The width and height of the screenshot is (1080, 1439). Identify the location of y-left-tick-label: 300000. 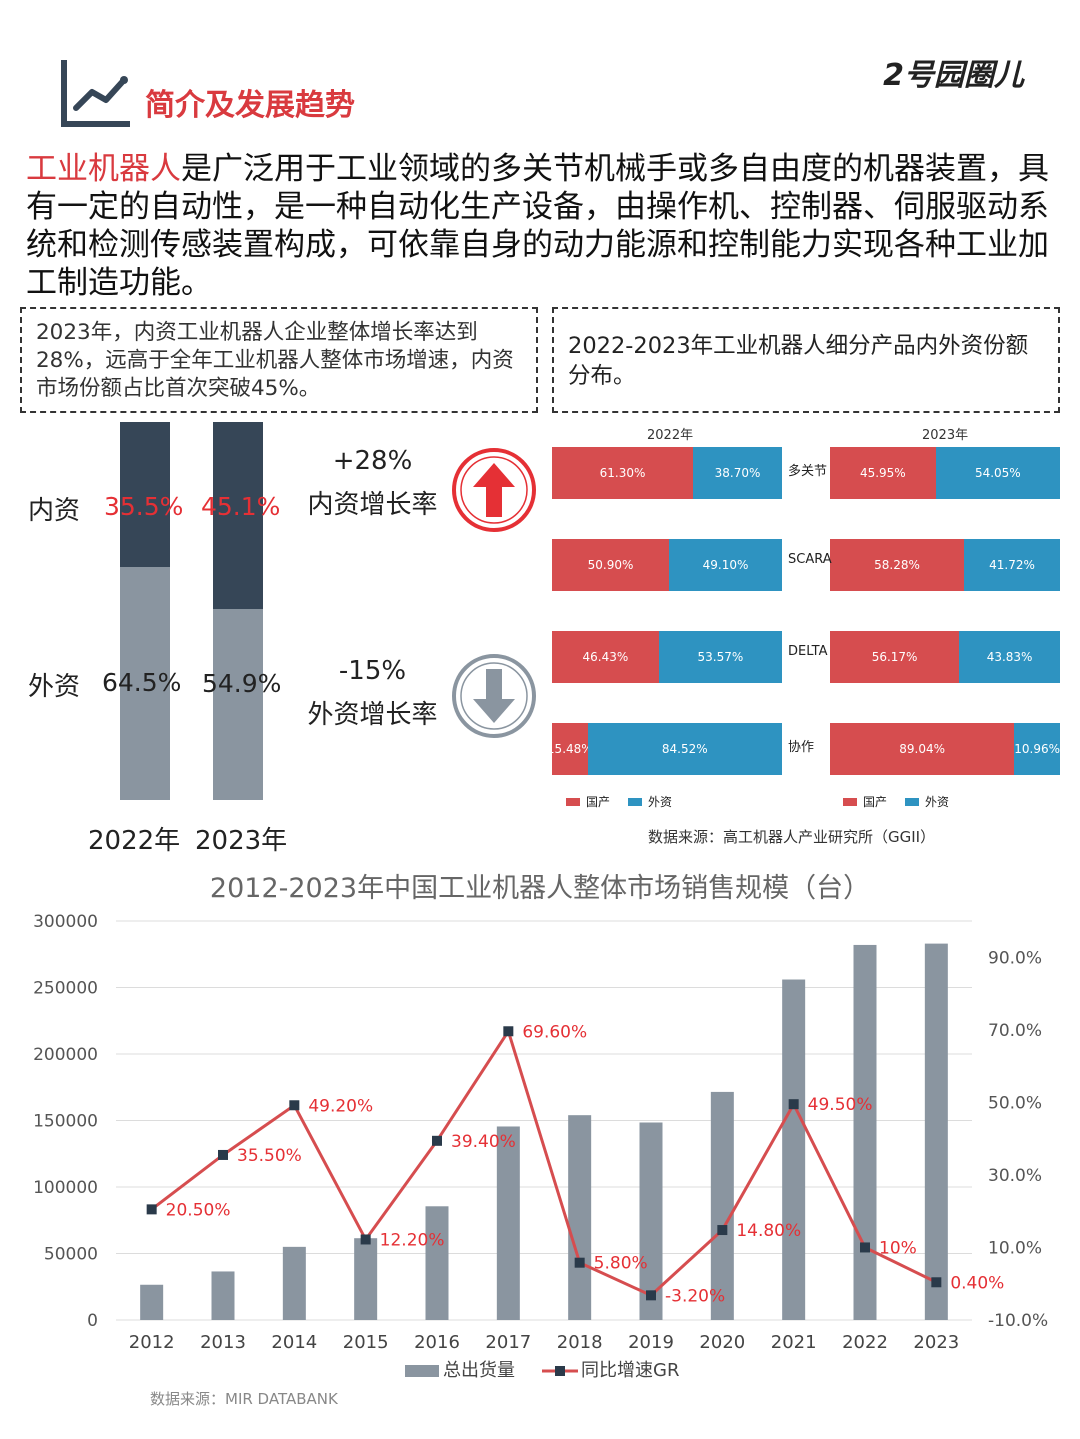
(65, 922).